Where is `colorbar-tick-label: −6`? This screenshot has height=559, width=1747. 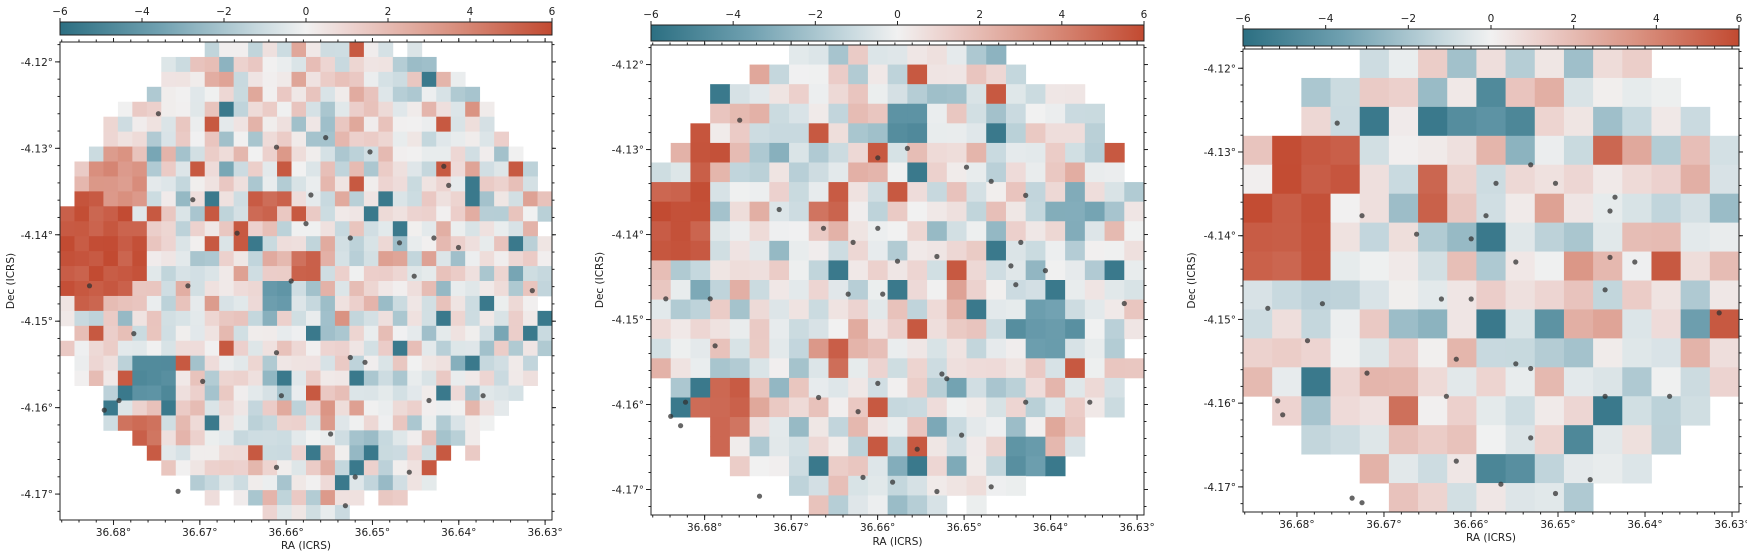
colorbar-tick-label: −6 is located at coordinates (1243, 19).